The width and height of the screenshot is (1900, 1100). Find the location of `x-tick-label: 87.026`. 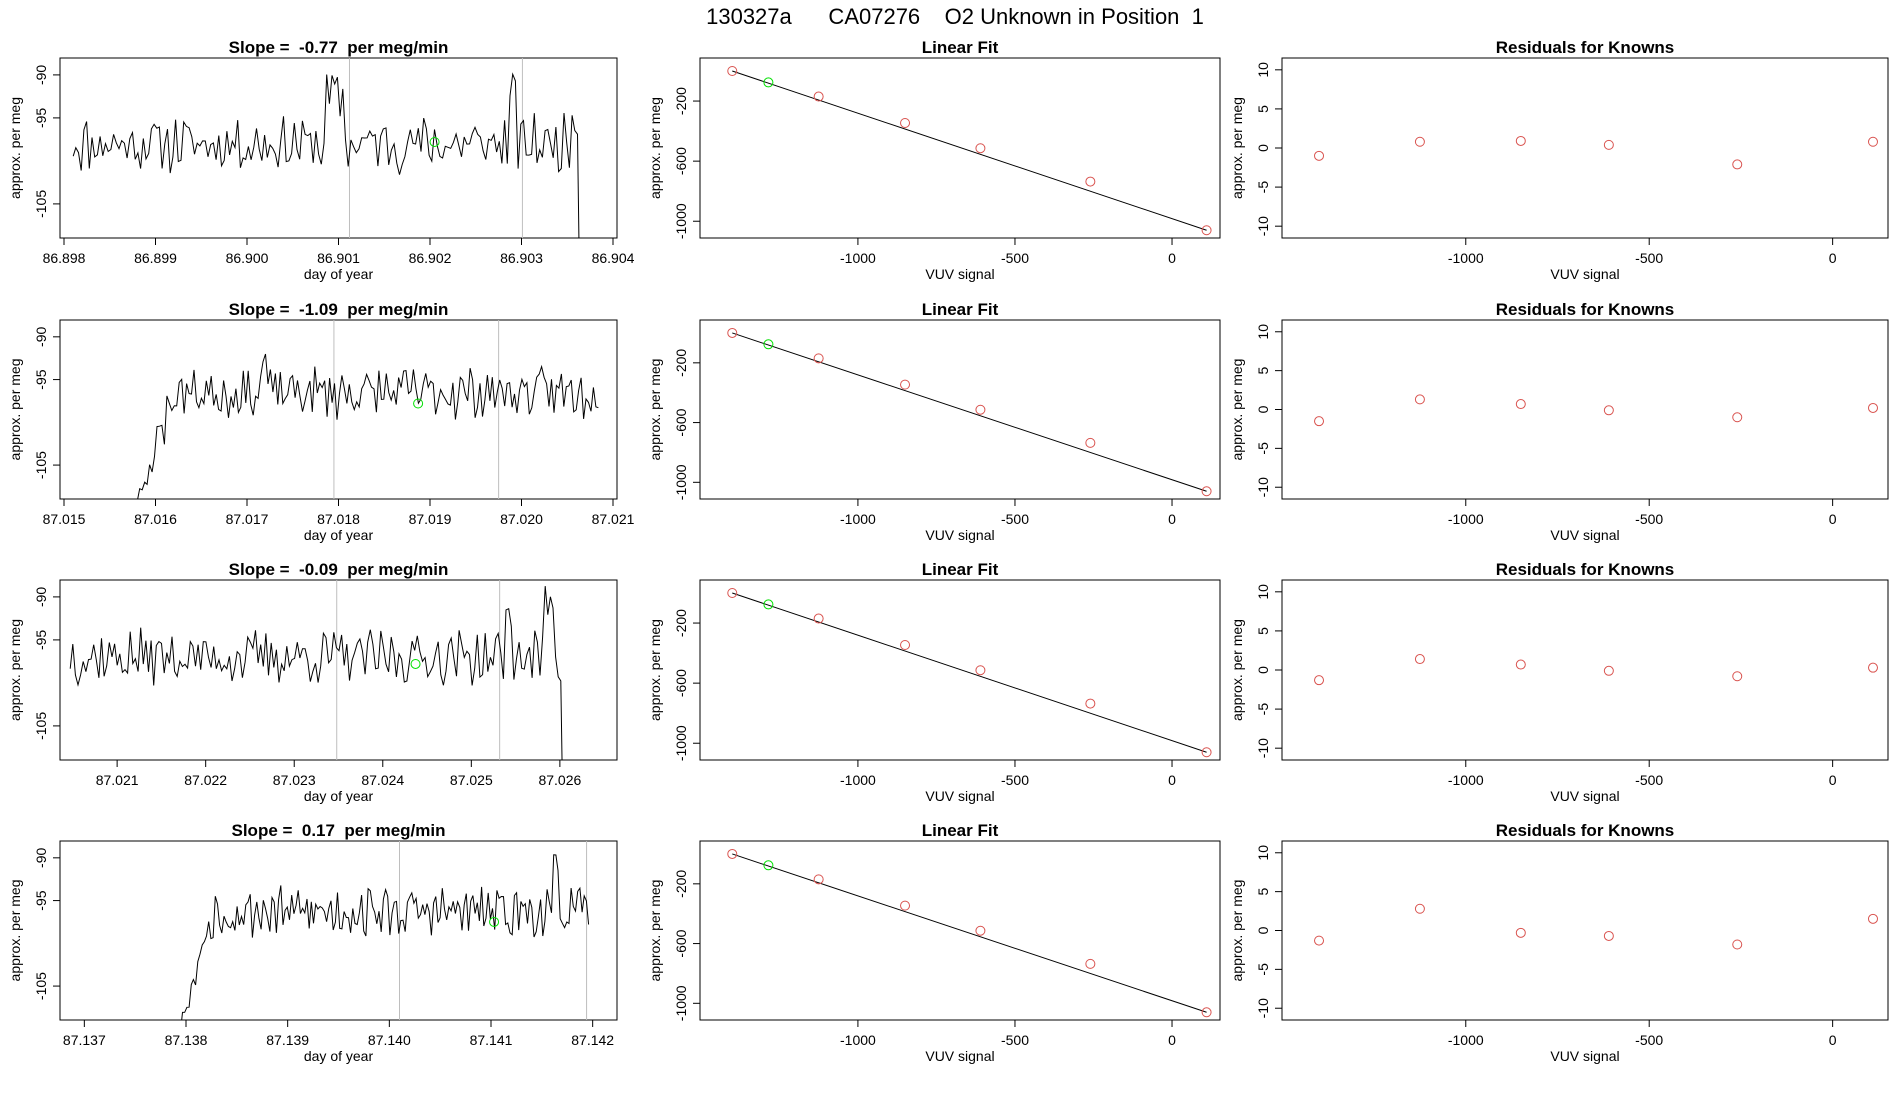

x-tick-label: 87.026 is located at coordinates (559, 780).